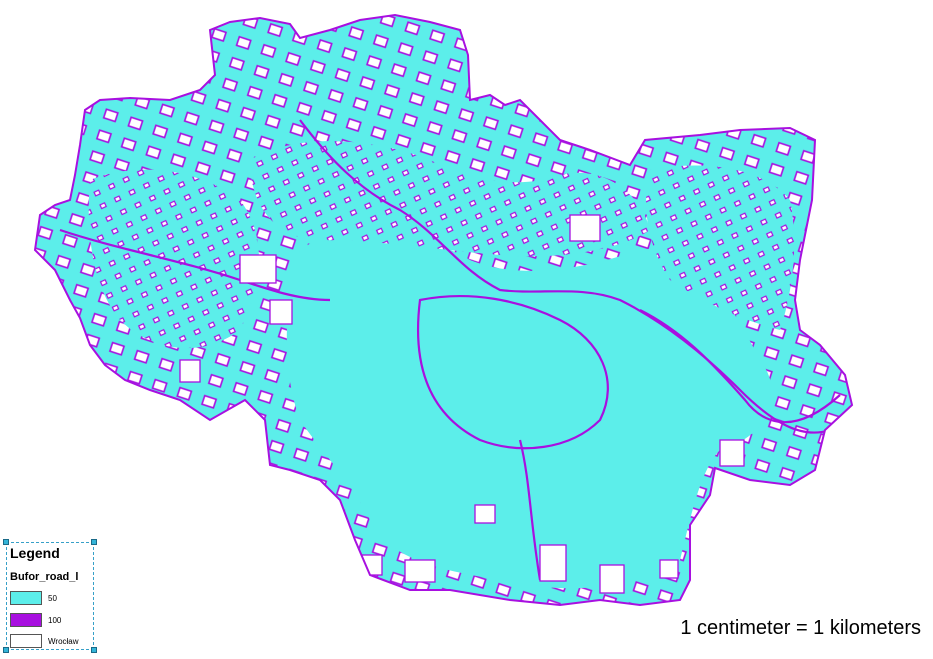 Image resolution: width=933 pixels, height=659 pixels. What do you see at coordinates (195, 265) in the screenshot?
I see `west-road` at bounding box center [195, 265].